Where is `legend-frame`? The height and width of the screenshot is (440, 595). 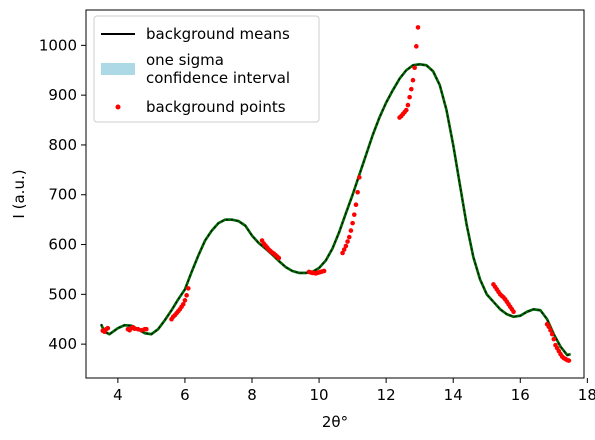
legend-frame is located at coordinates (206, 69).